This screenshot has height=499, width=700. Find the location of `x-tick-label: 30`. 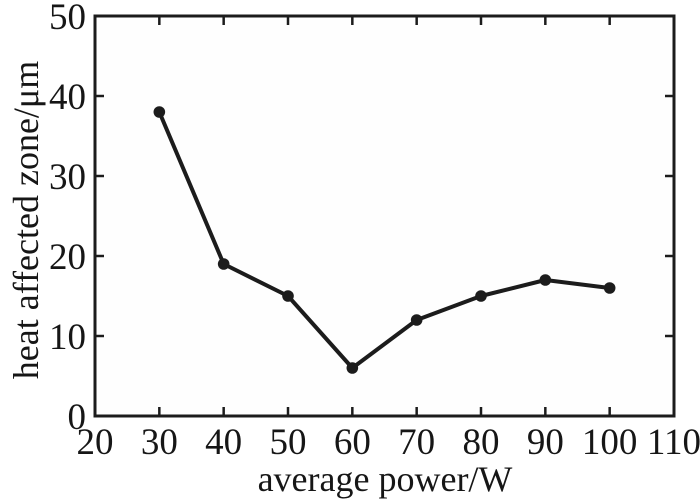

x-tick-label: 30 is located at coordinates (159, 442).